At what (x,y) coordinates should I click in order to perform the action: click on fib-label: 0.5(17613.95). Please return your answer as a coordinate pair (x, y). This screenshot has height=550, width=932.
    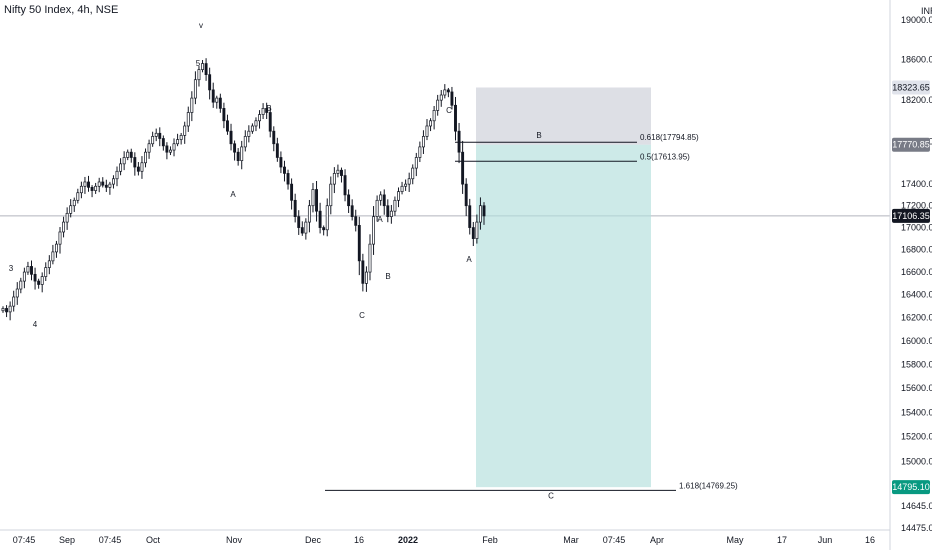
    Looking at the image, I should click on (665, 156).